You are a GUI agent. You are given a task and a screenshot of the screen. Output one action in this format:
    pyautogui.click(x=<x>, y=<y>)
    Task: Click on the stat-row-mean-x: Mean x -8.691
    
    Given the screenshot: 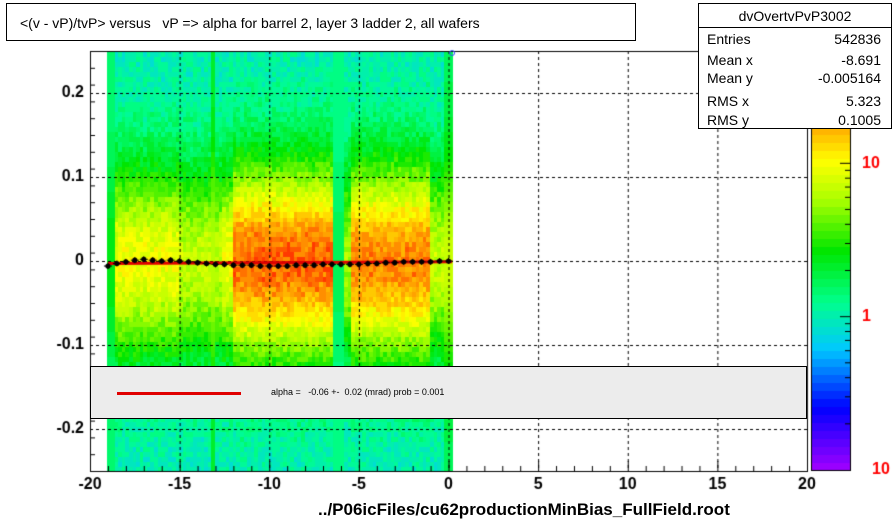 What is the action you would take?
    pyautogui.click(x=794, y=62)
    